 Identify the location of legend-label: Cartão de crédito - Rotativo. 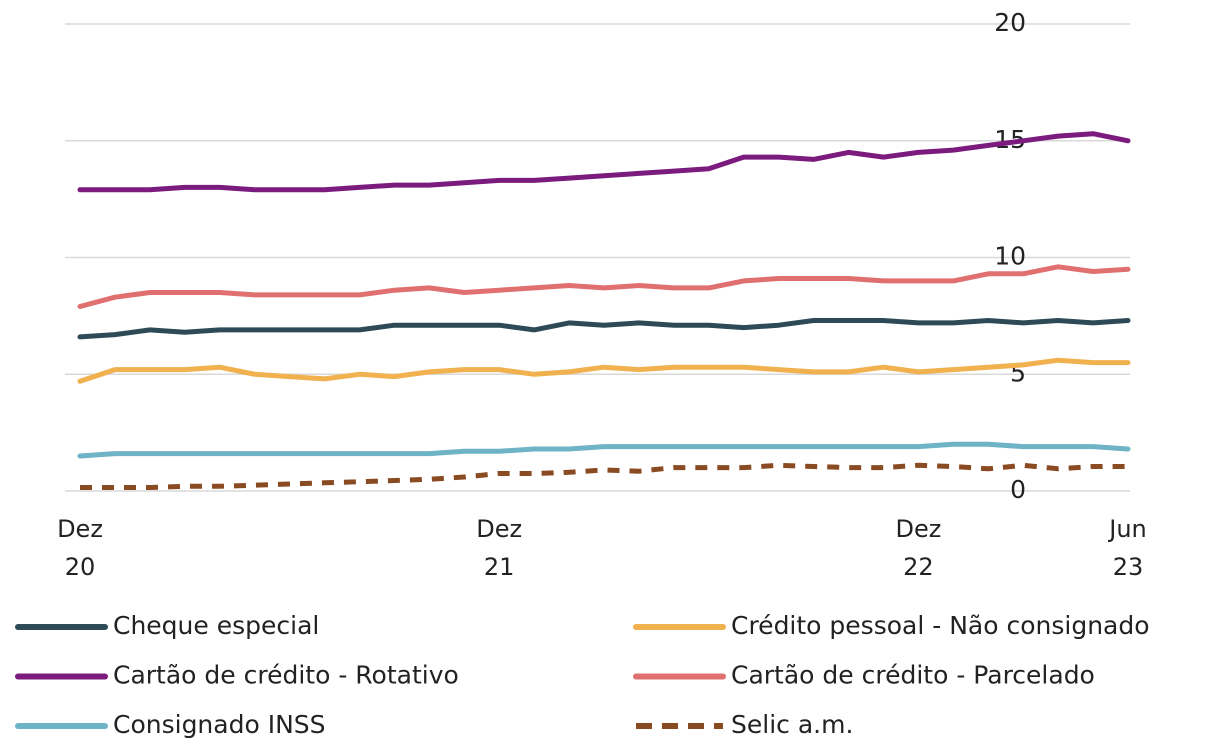
(286, 675).